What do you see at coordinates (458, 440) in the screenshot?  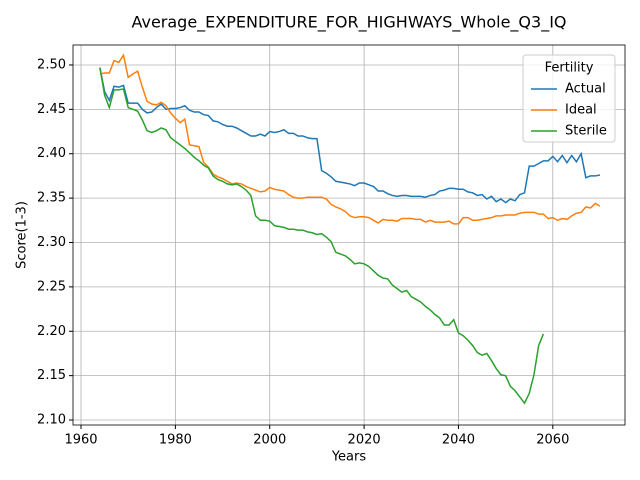 I see `x-tick-label: 2040` at bounding box center [458, 440].